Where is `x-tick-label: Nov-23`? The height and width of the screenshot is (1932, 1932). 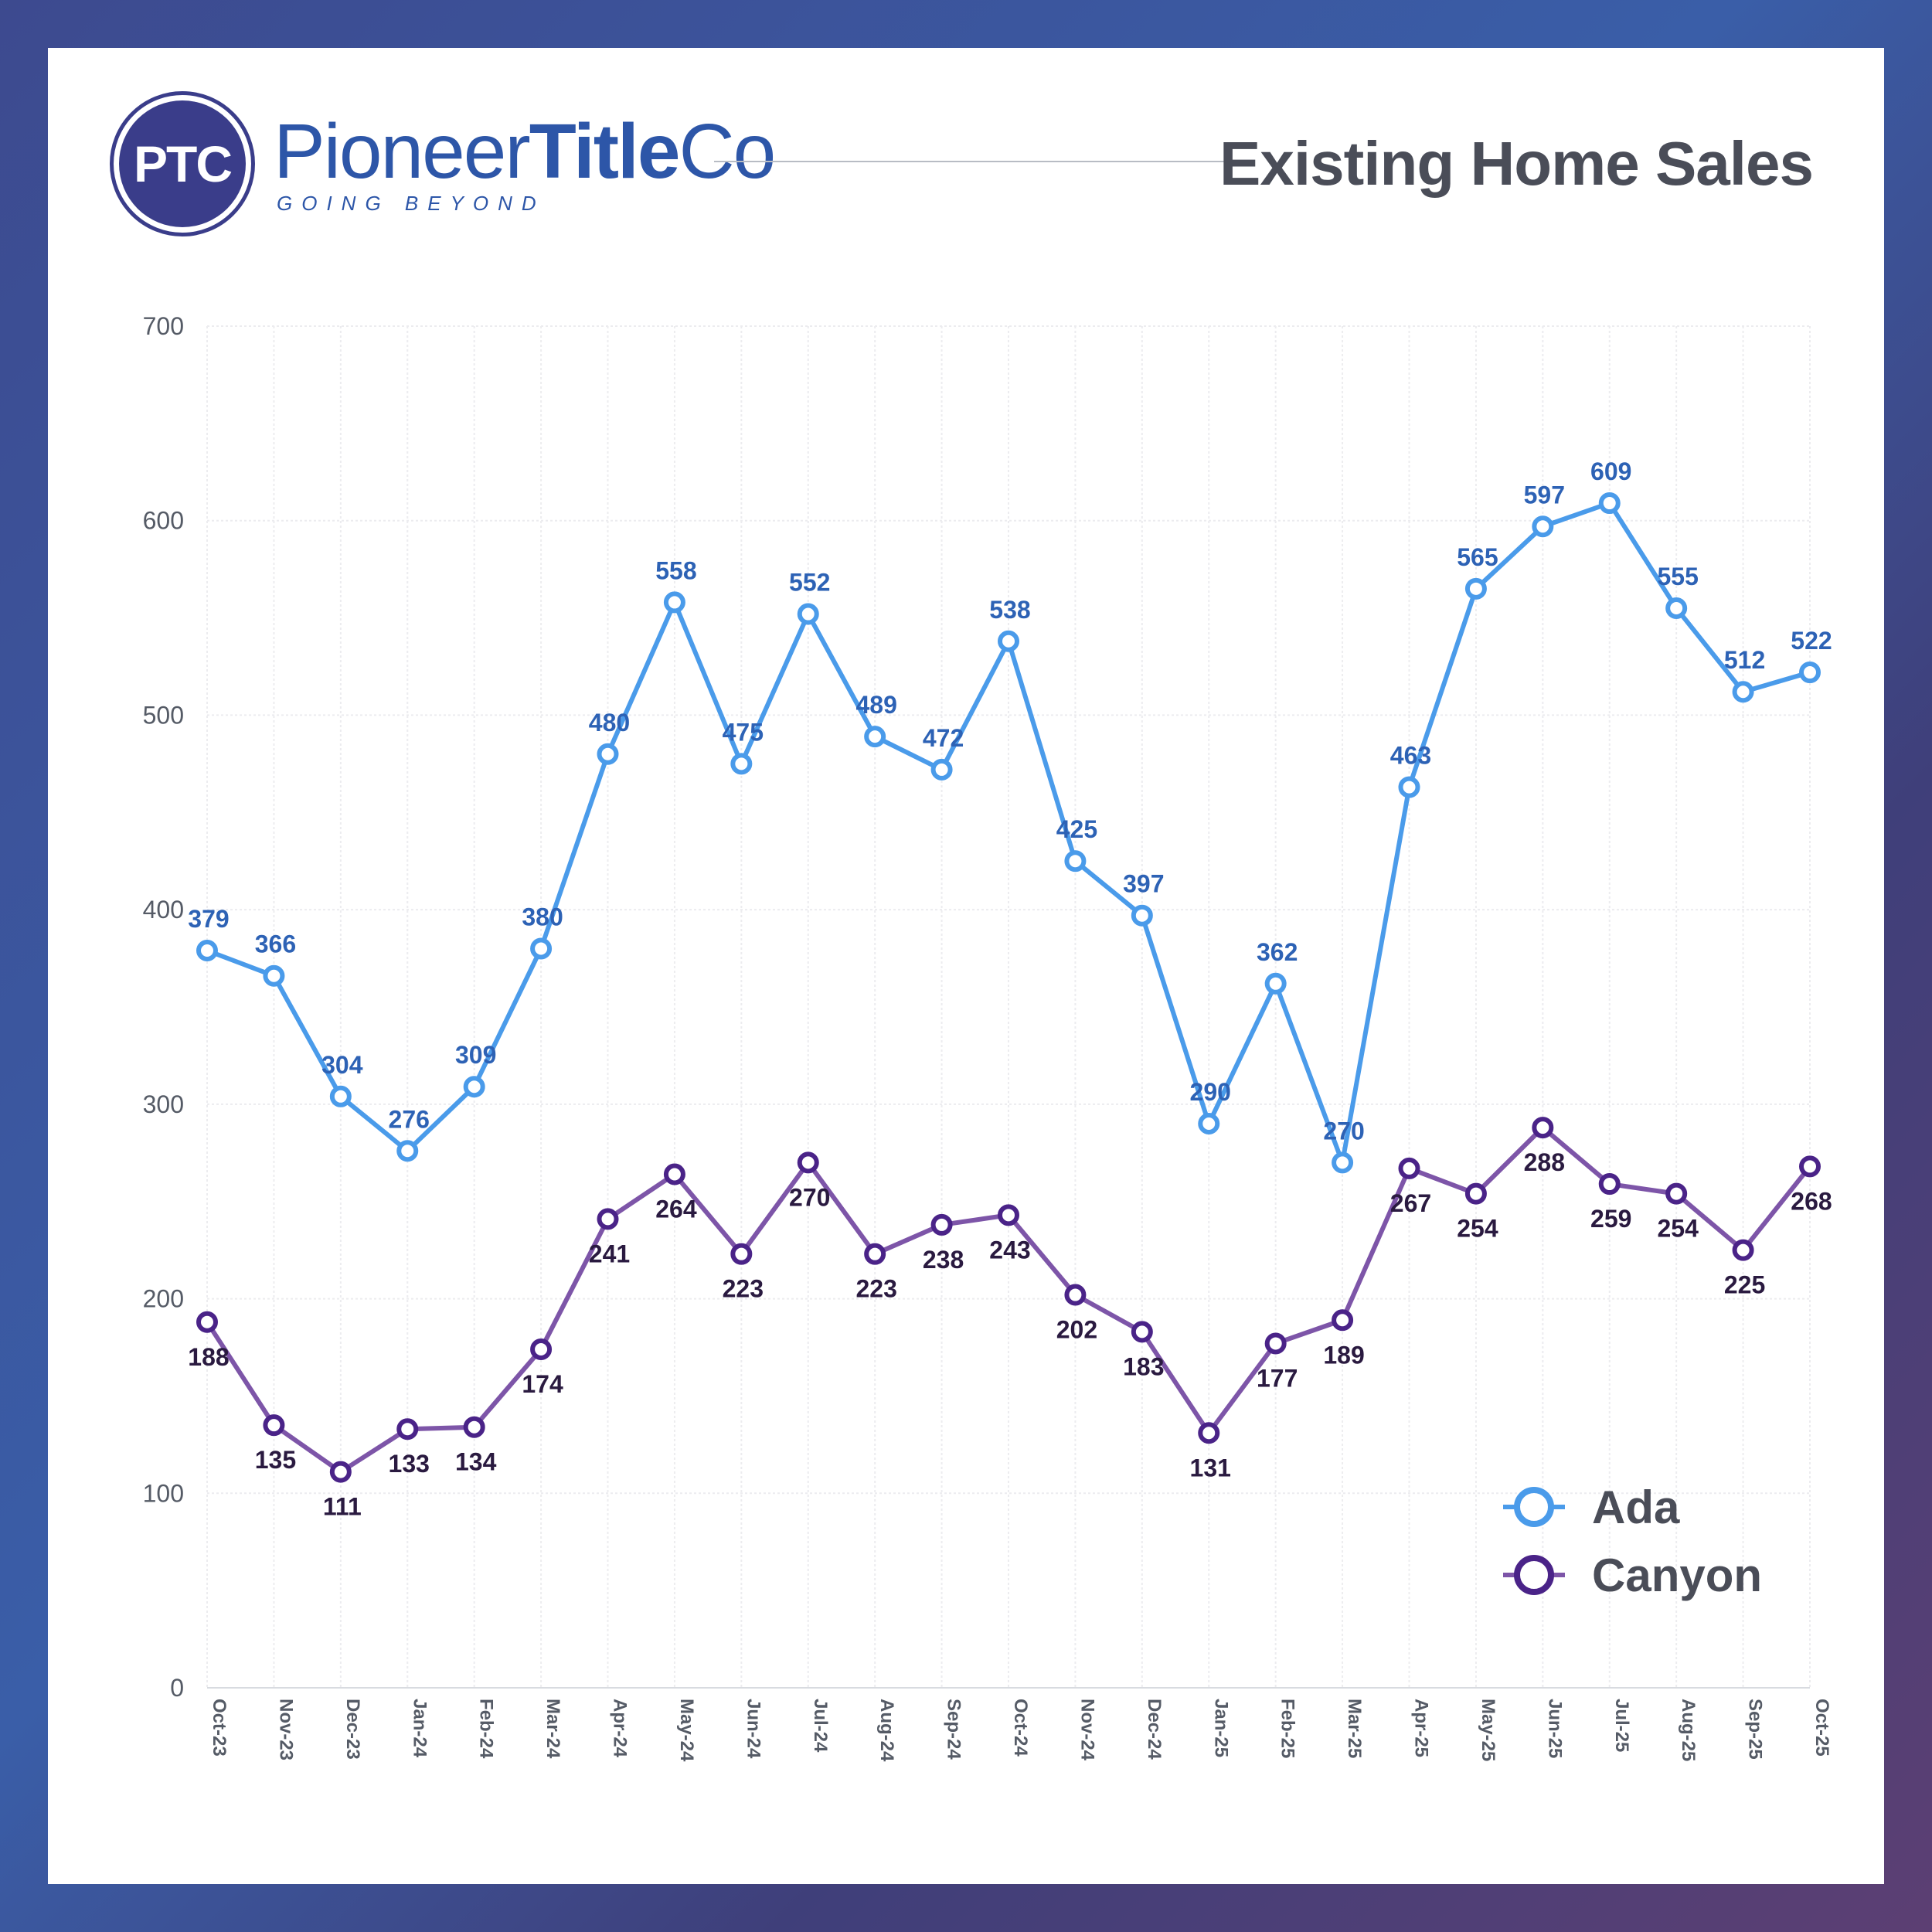 x-tick-label: Nov-23 is located at coordinates (285, 1729).